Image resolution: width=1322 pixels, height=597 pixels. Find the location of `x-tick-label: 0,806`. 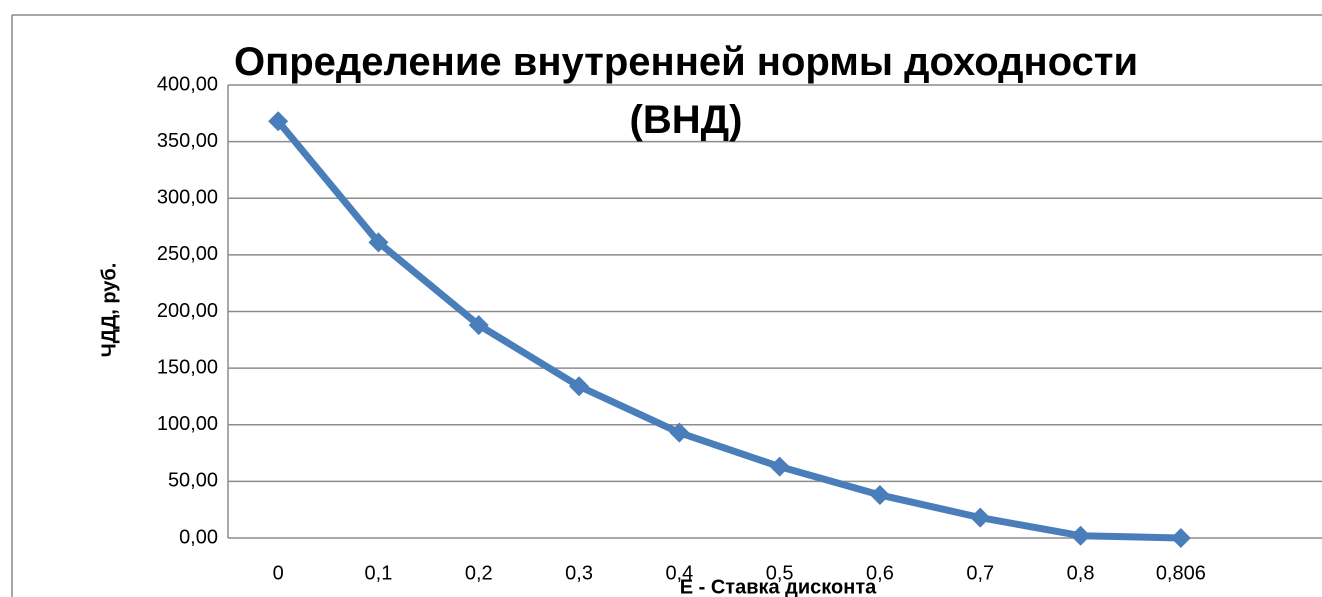

x-tick-label: 0,806 is located at coordinates (1181, 573).